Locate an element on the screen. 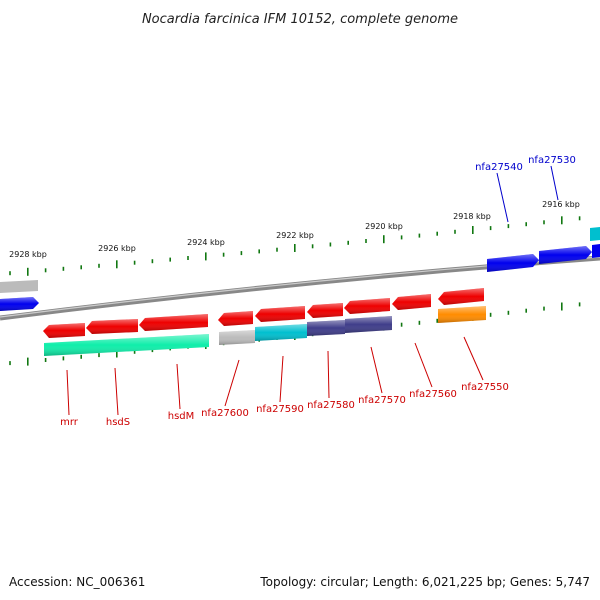 Image resolution: width=600 pixels, height=600 pixels. upper-scale-ticks is located at coordinates (295, 246).